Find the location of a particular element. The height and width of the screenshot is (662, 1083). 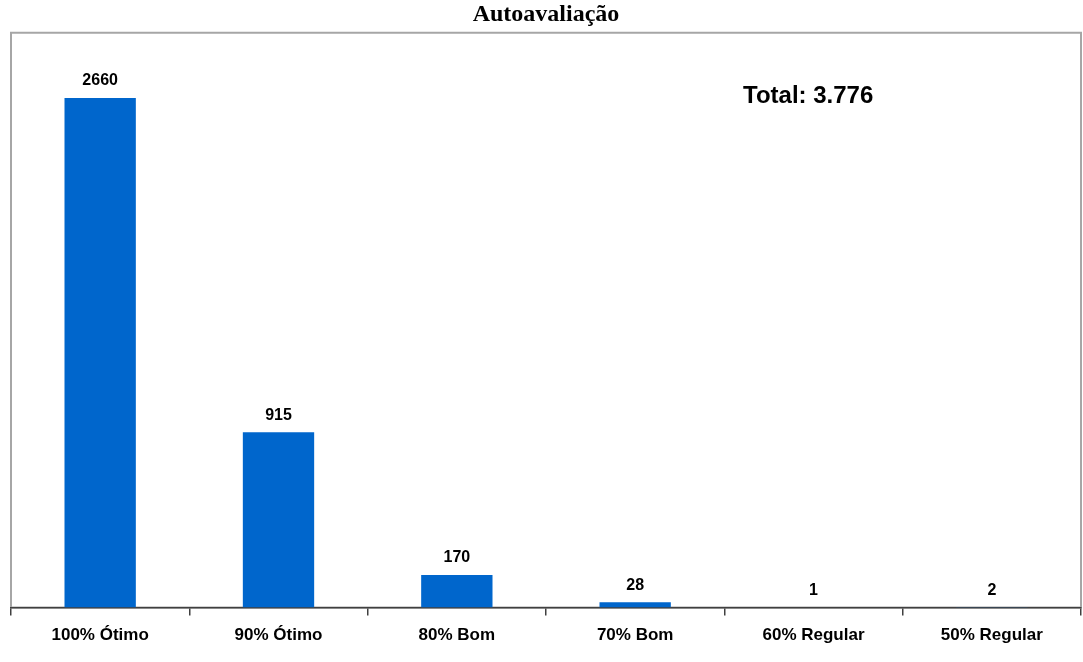

x-tick-label: 70% Bom is located at coordinates (635, 635).